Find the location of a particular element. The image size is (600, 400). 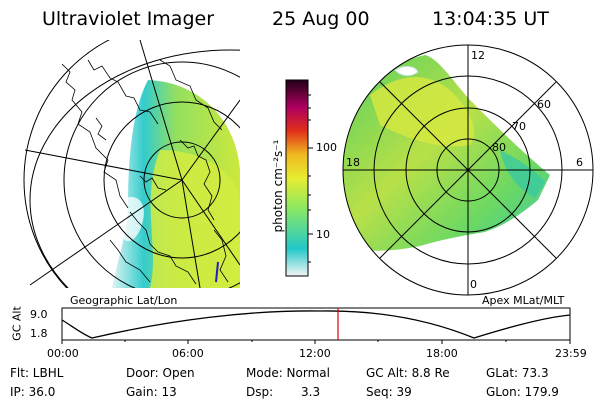

altitude-curve is located at coordinates (316, 324).